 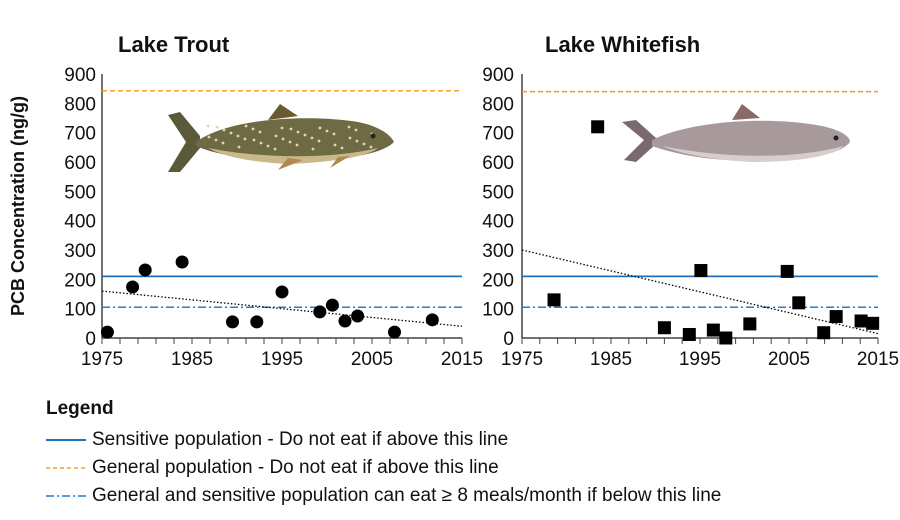 What do you see at coordinates (66, 440) in the screenshot?
I see `solid-line-swatch` at bounding box center [66, 440].